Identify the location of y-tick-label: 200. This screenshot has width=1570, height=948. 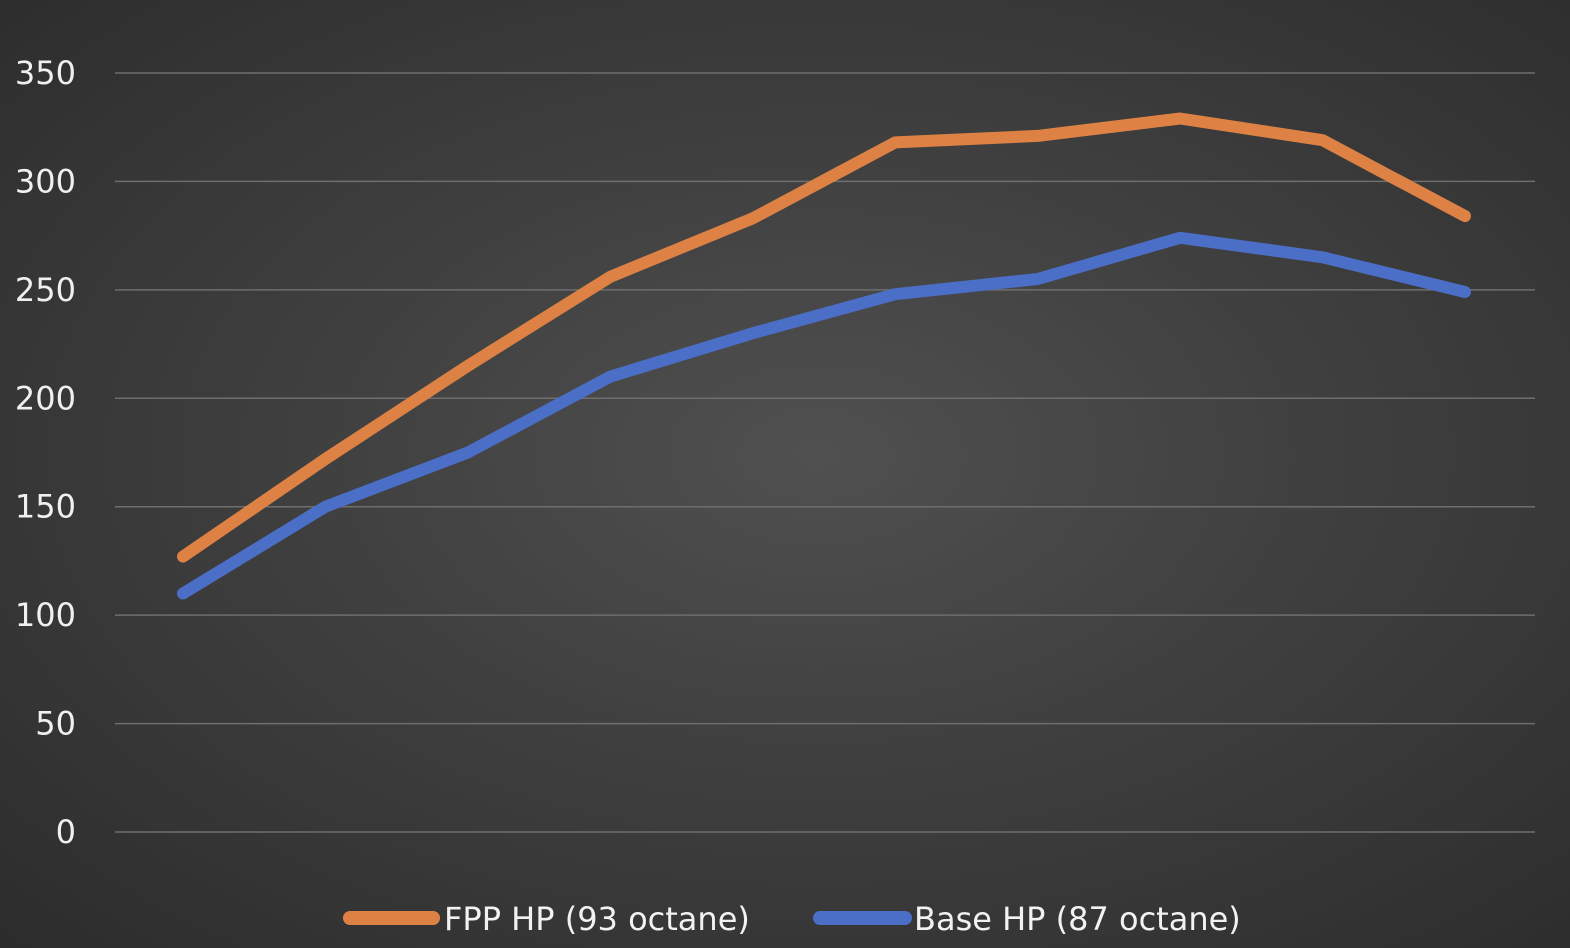
(45, 398).